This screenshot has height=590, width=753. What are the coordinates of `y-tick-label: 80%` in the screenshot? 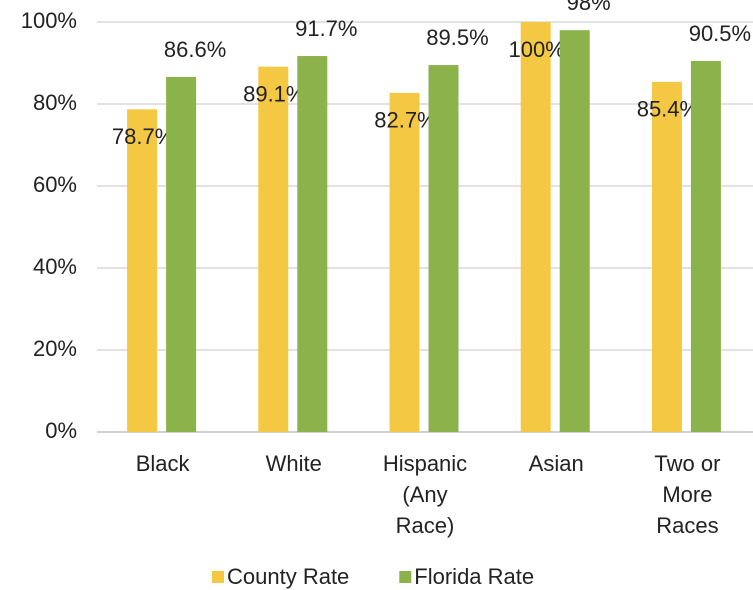 It's located at (55, 102).